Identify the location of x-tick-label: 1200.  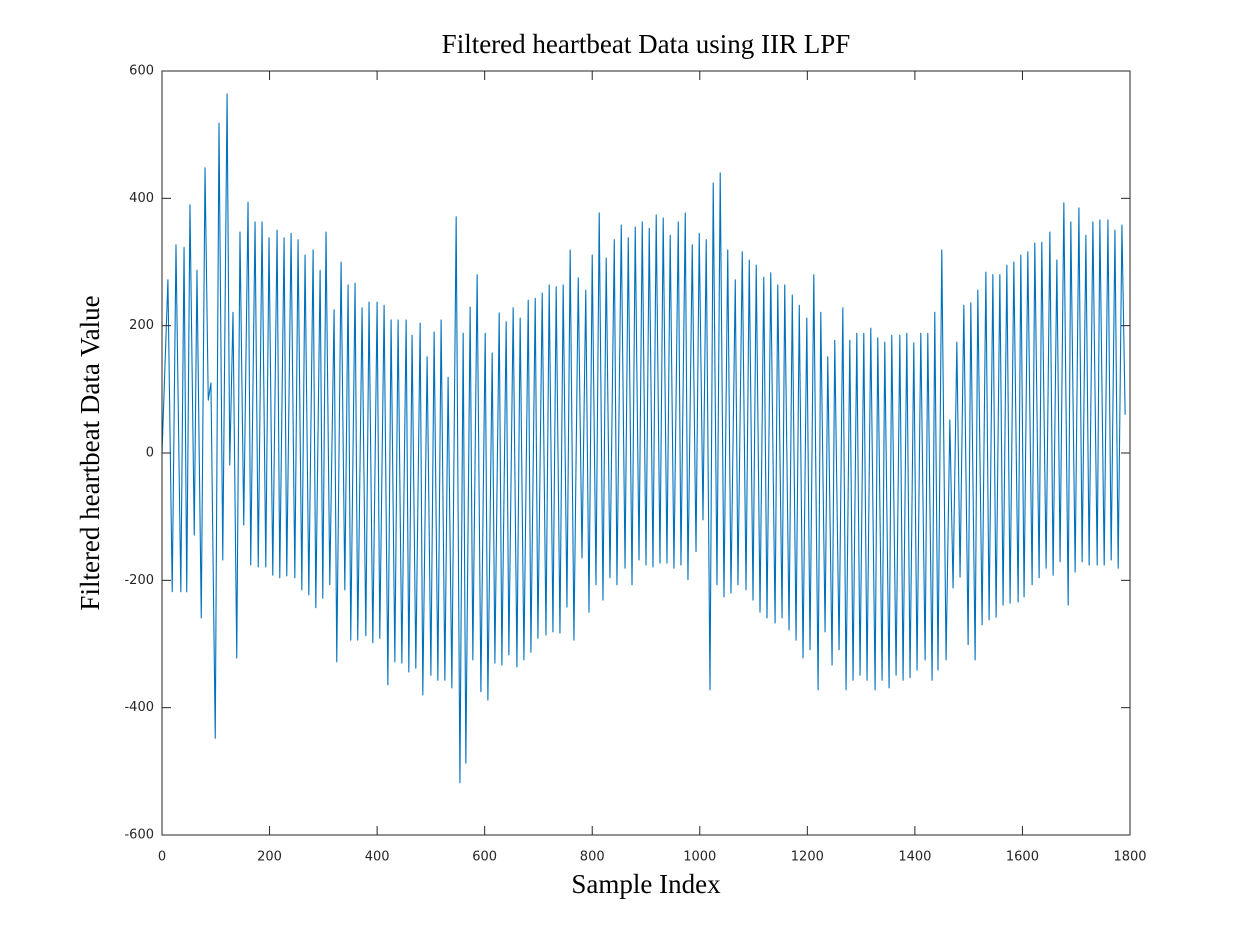
(807, 857).